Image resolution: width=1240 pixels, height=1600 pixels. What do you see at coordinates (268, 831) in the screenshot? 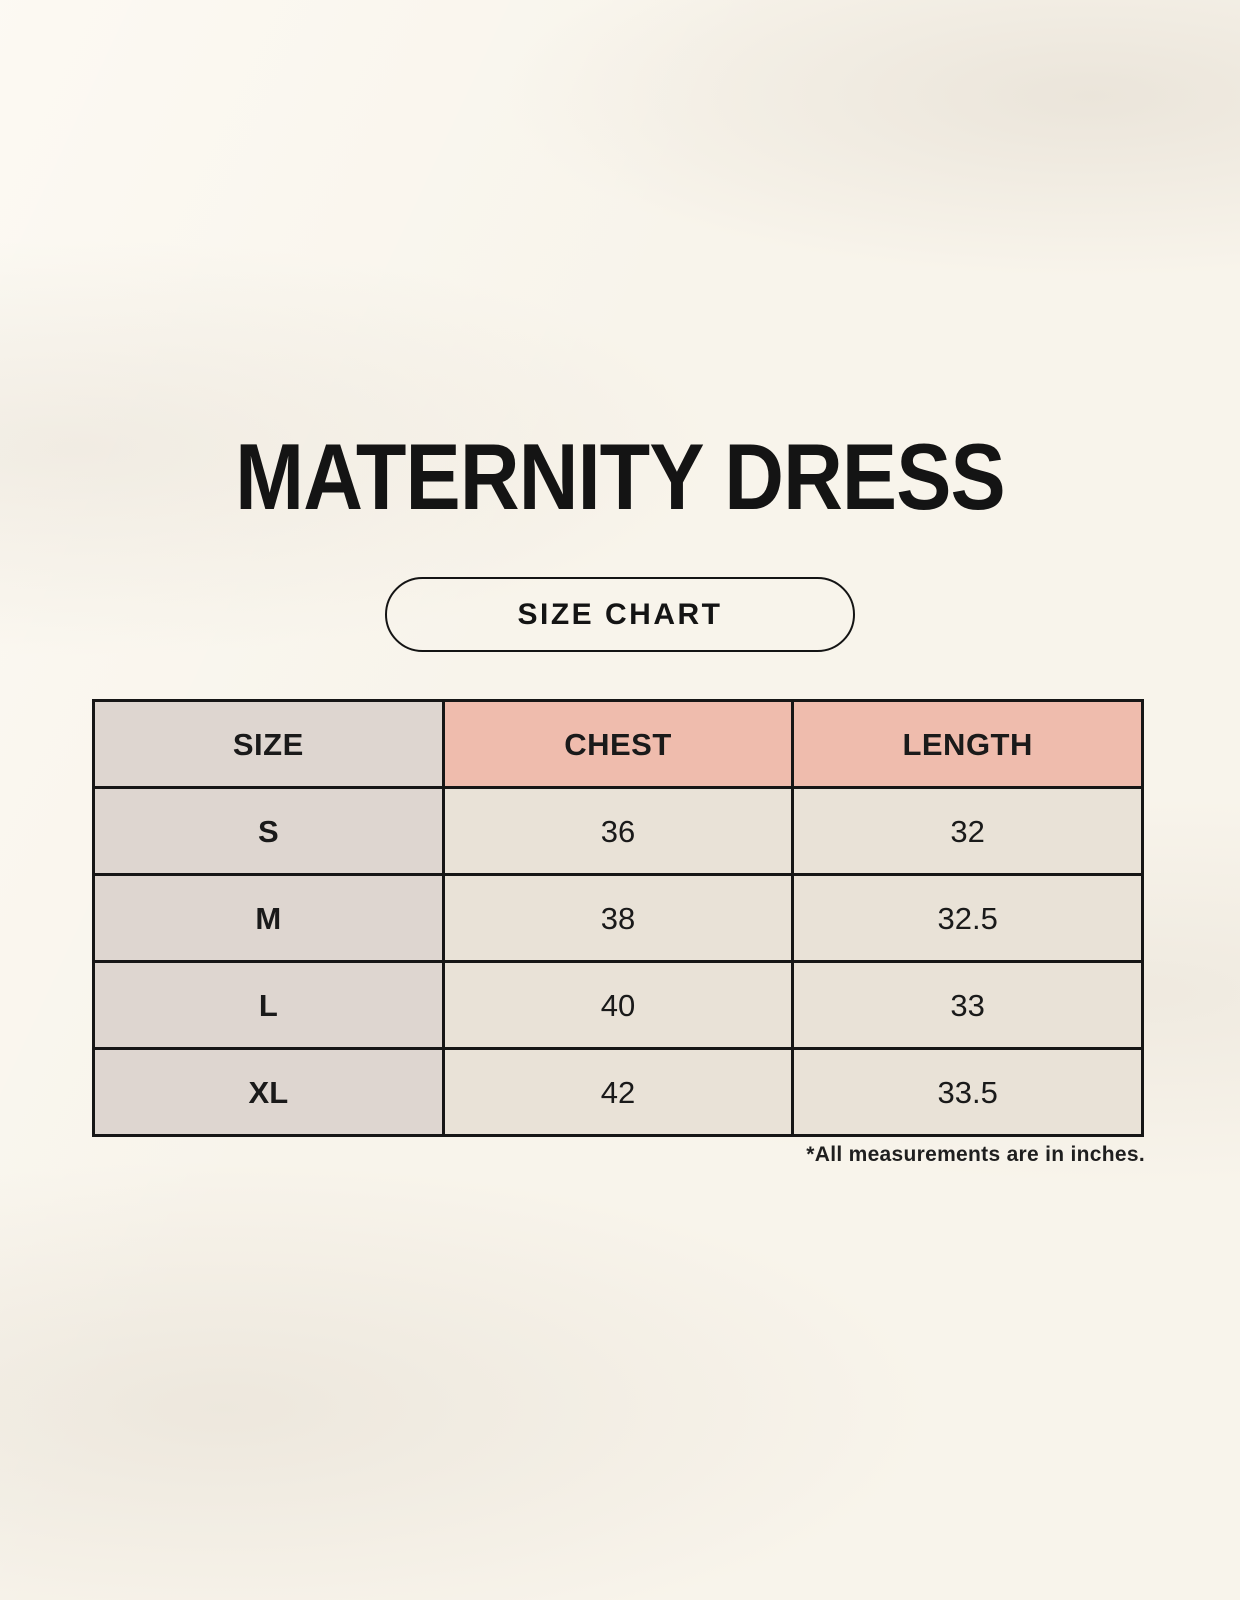
I see `size-cell: S` at bounding box center [268, 831].